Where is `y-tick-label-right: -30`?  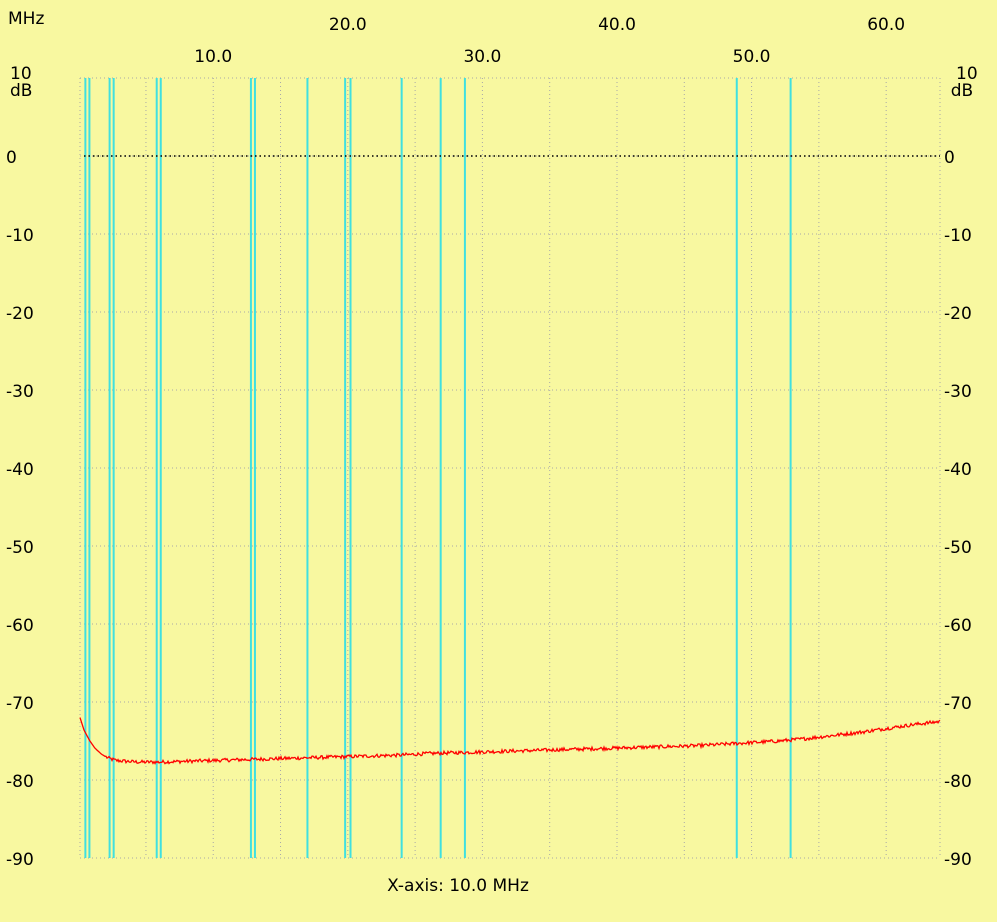
y-tick-label-right: -30 is located at coordinates (958, 392).